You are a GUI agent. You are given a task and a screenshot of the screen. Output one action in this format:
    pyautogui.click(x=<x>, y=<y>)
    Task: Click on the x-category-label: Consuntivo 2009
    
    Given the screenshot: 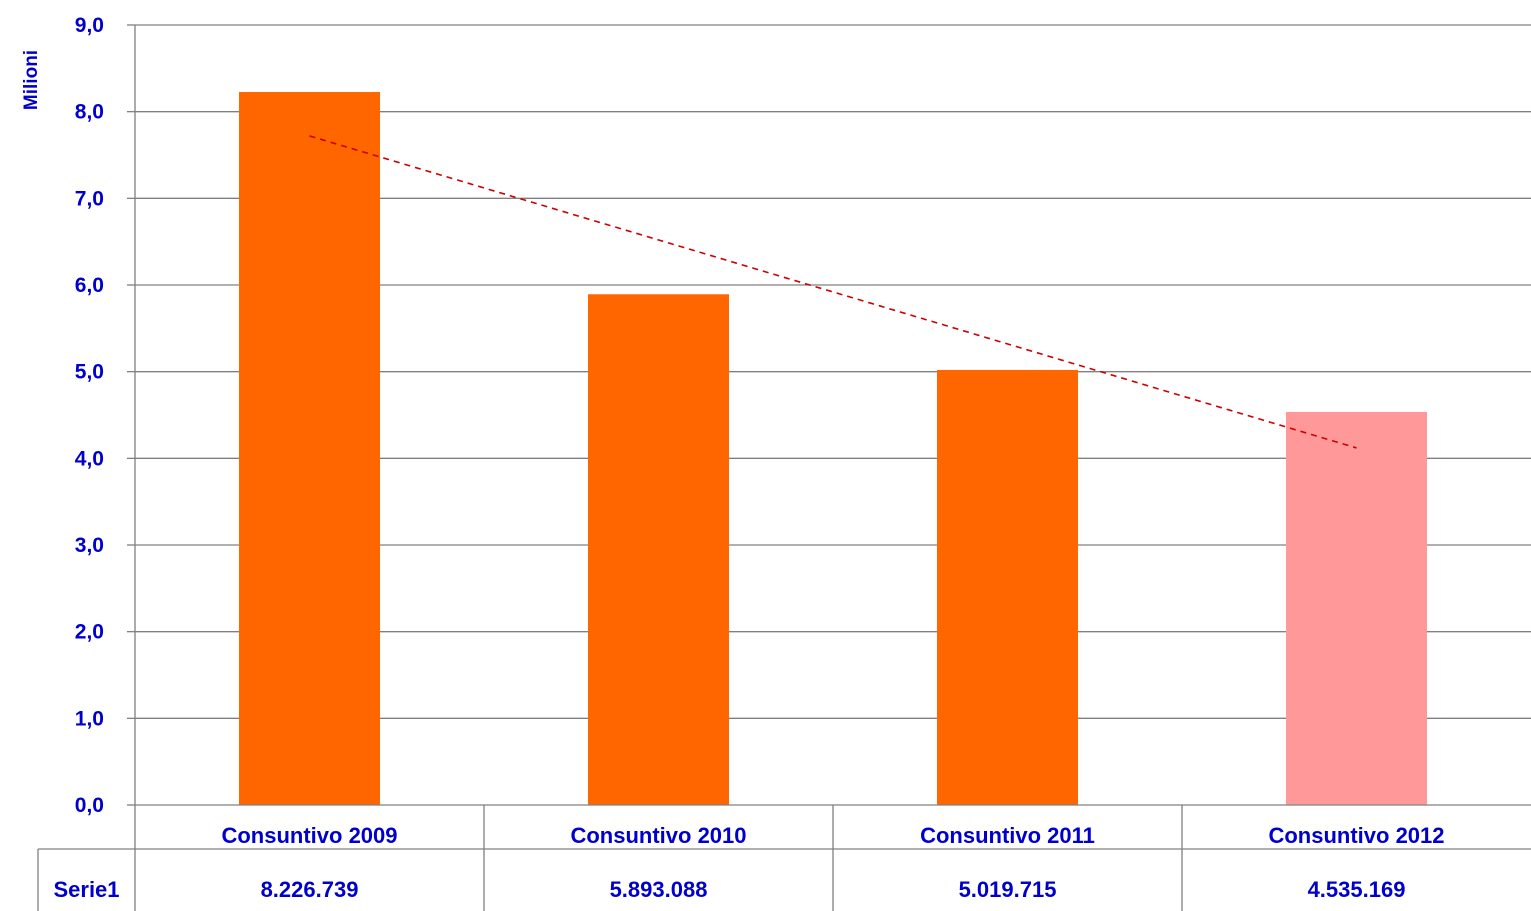 What is the action you would take?
    pyautogui.click(x=309, y=835)
    